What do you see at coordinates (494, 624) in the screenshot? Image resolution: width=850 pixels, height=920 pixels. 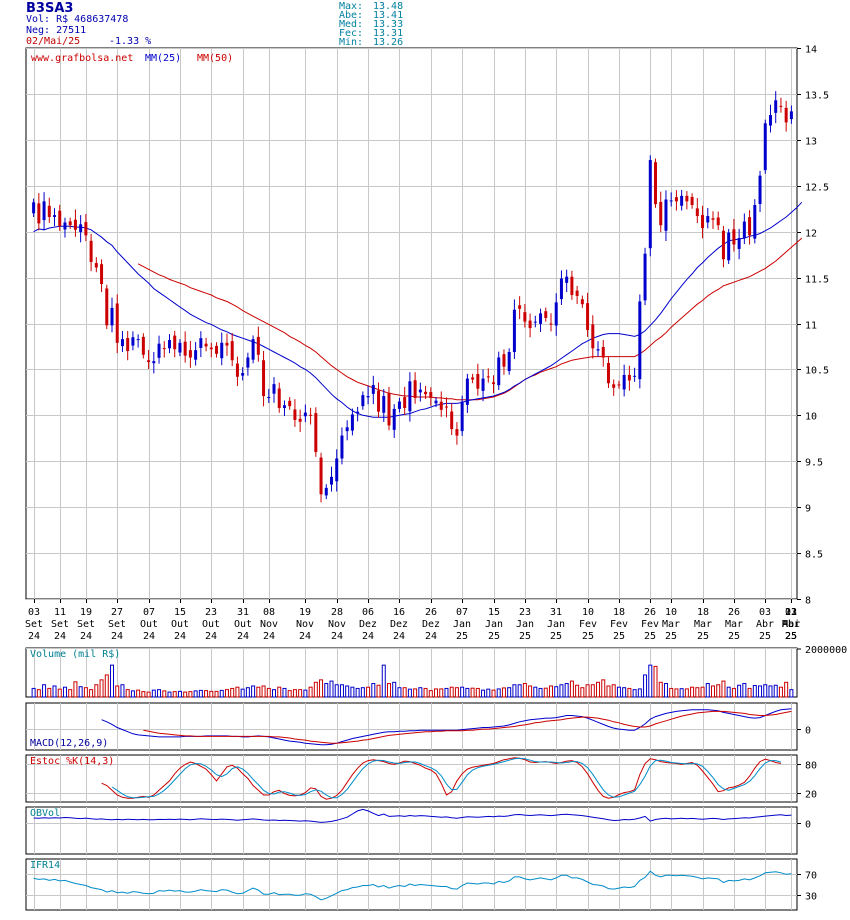 I see `x-tick-month: Jan` at bounding box center [494, 624].